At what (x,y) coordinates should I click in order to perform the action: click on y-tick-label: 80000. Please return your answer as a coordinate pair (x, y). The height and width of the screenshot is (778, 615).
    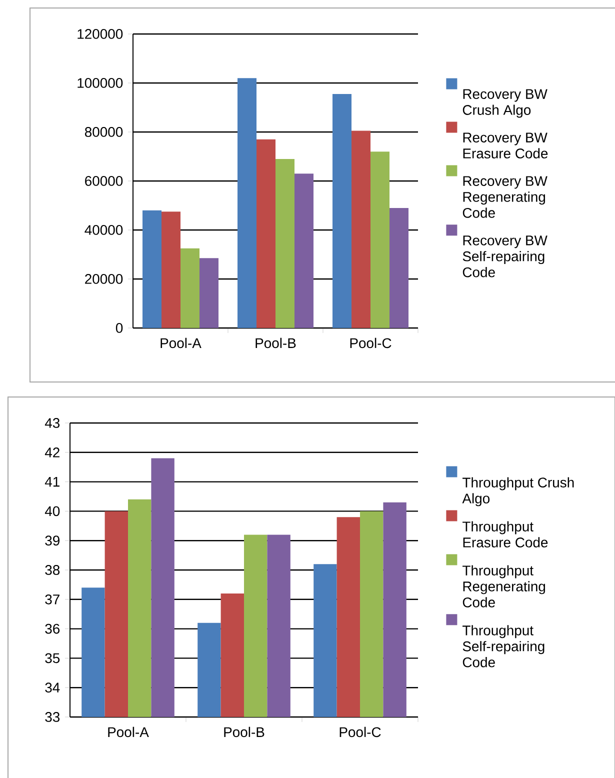
    Looking at the image, I should click on (103, 132).